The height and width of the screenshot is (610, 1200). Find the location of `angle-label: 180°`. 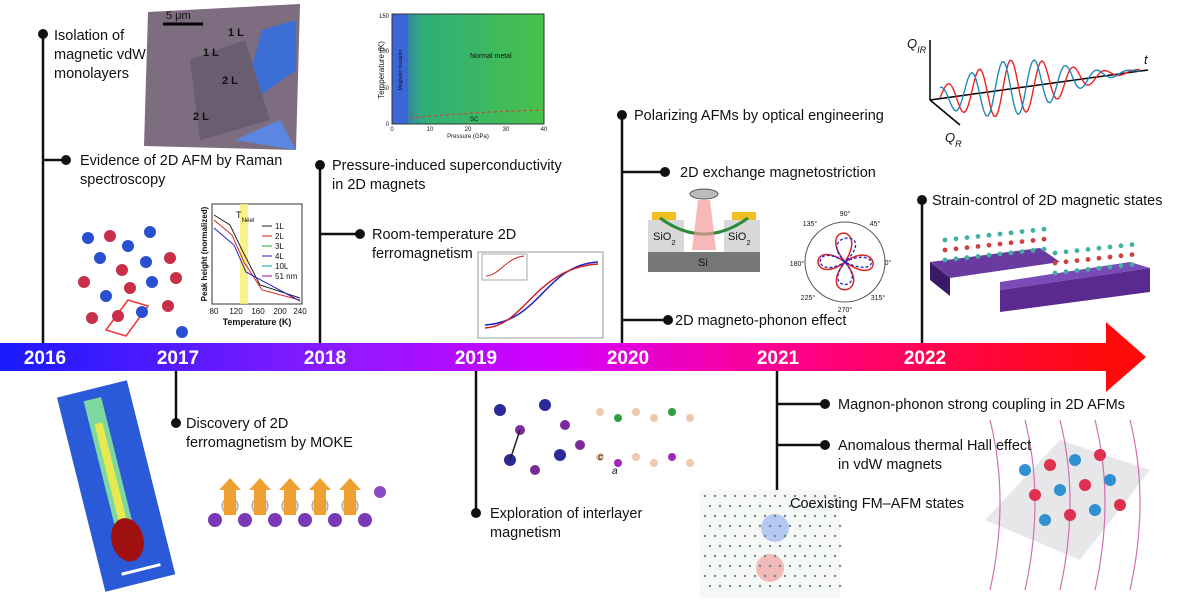

angle-label: 180° is located at coordinates (797, 264).